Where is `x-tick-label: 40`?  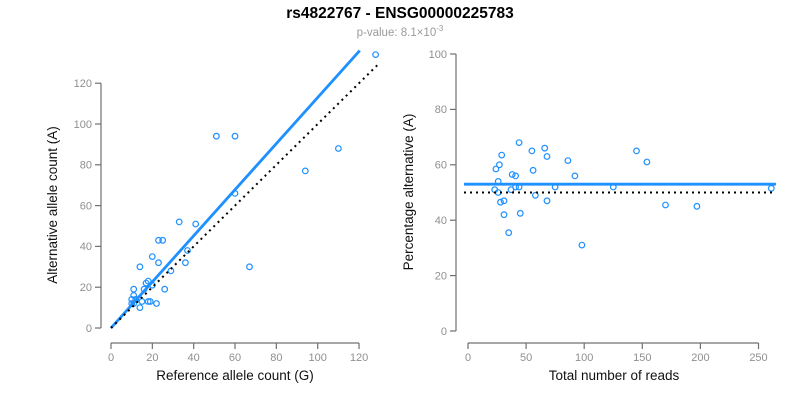 x-tick-label: 40 is located at coordinates (194, 358).